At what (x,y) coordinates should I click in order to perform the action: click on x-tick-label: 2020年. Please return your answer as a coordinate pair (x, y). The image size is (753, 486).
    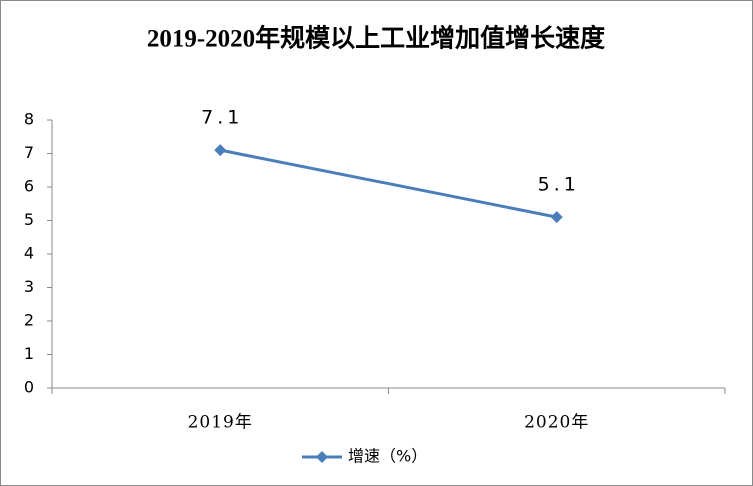
    Looking at the image, I should click on (556, 423).